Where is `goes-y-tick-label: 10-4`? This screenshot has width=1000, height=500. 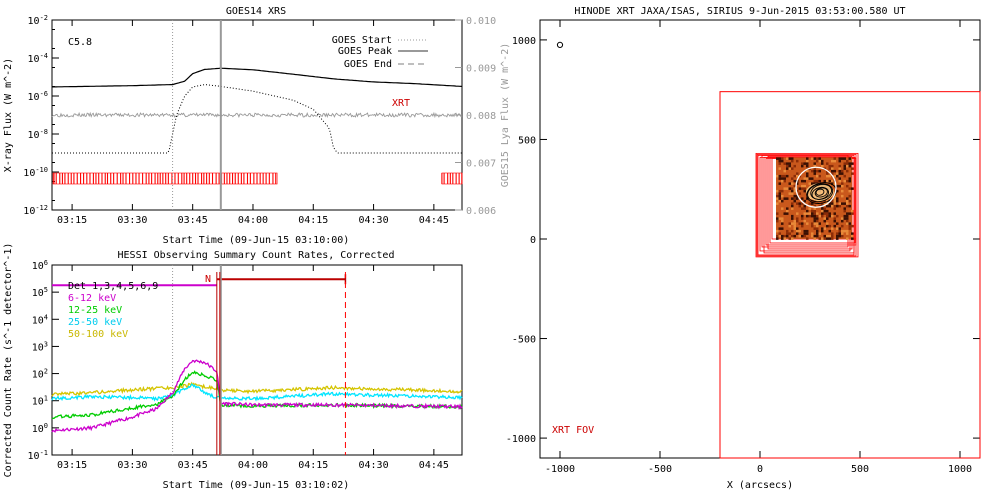 goes-y-tick-label: 10-4 is located at coordinates (38, 58).